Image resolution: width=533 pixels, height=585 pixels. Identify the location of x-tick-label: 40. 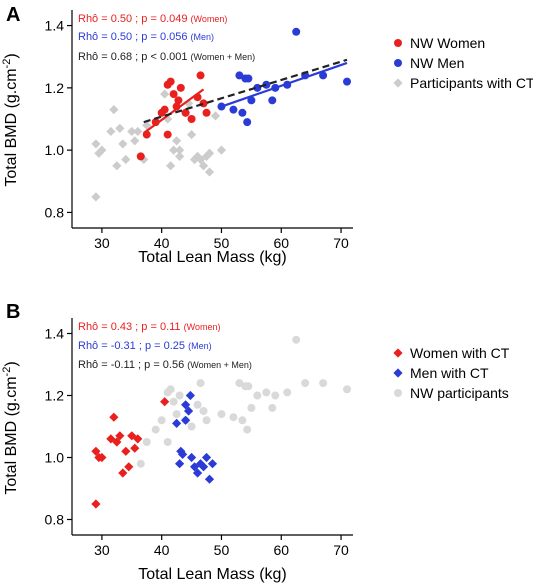
(162, 550).